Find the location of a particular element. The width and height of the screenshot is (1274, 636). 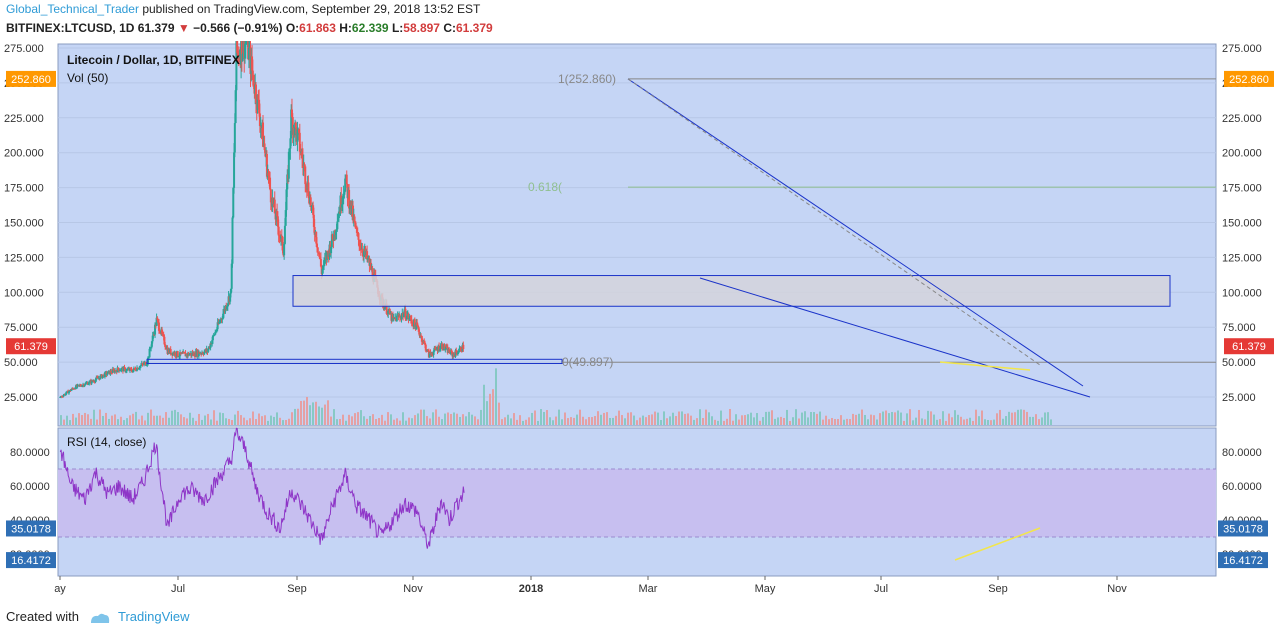

time-axis: ay Jul Sep Nov 2018 Mar May Jul Sep Nov is located at coordinates (635, 585).